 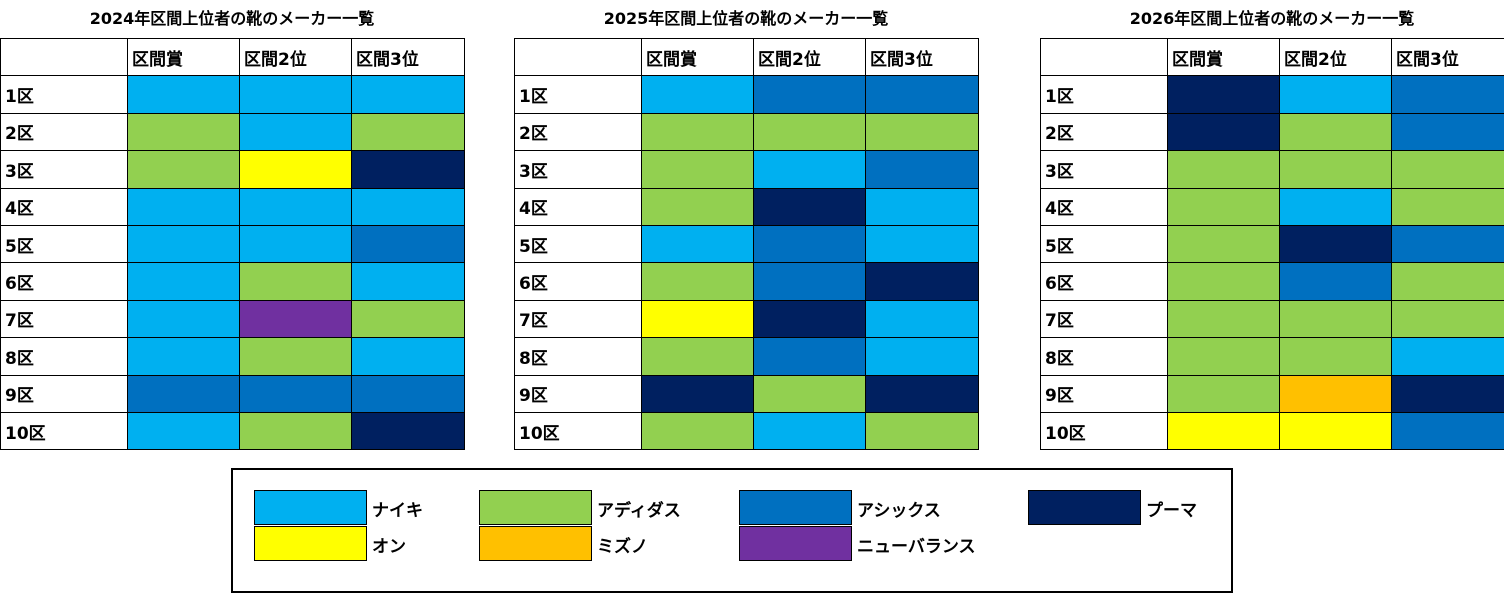 What do you see at coordinates (64, 206) in the screenshot?
I see `row-label: 4区` at bounding box center [64, 206].